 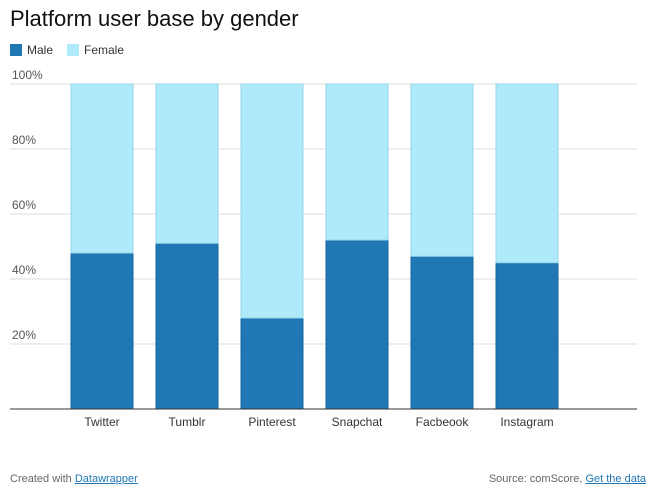 I want to click on x-tick-label: Twitter, so click(x=101, y=422).